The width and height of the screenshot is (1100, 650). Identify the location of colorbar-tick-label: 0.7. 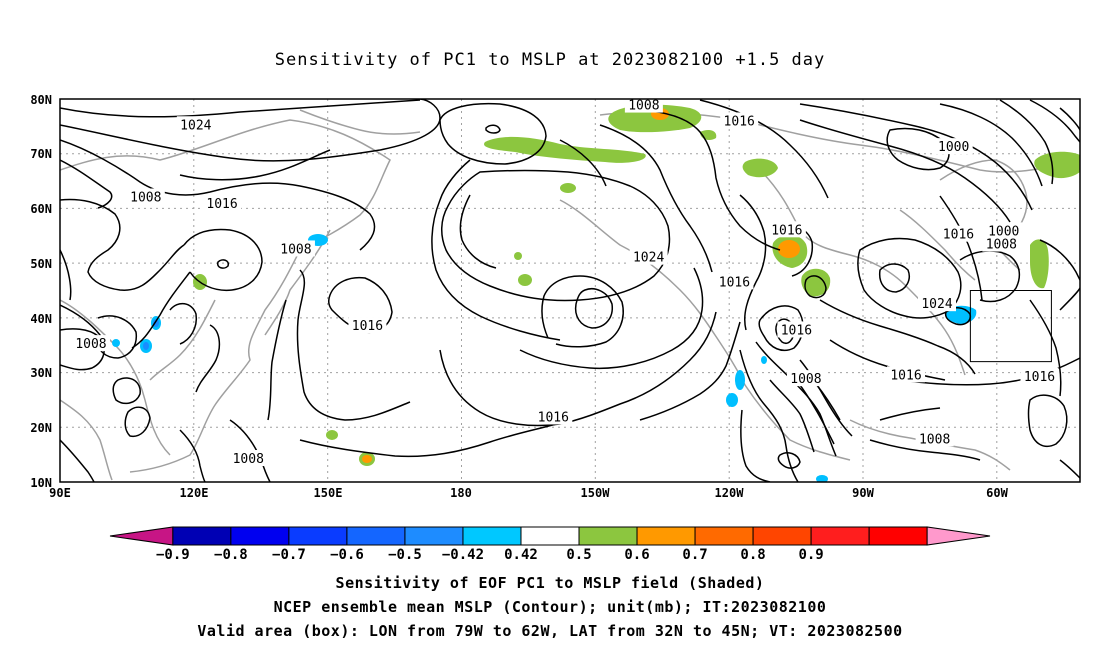
(694, 555).